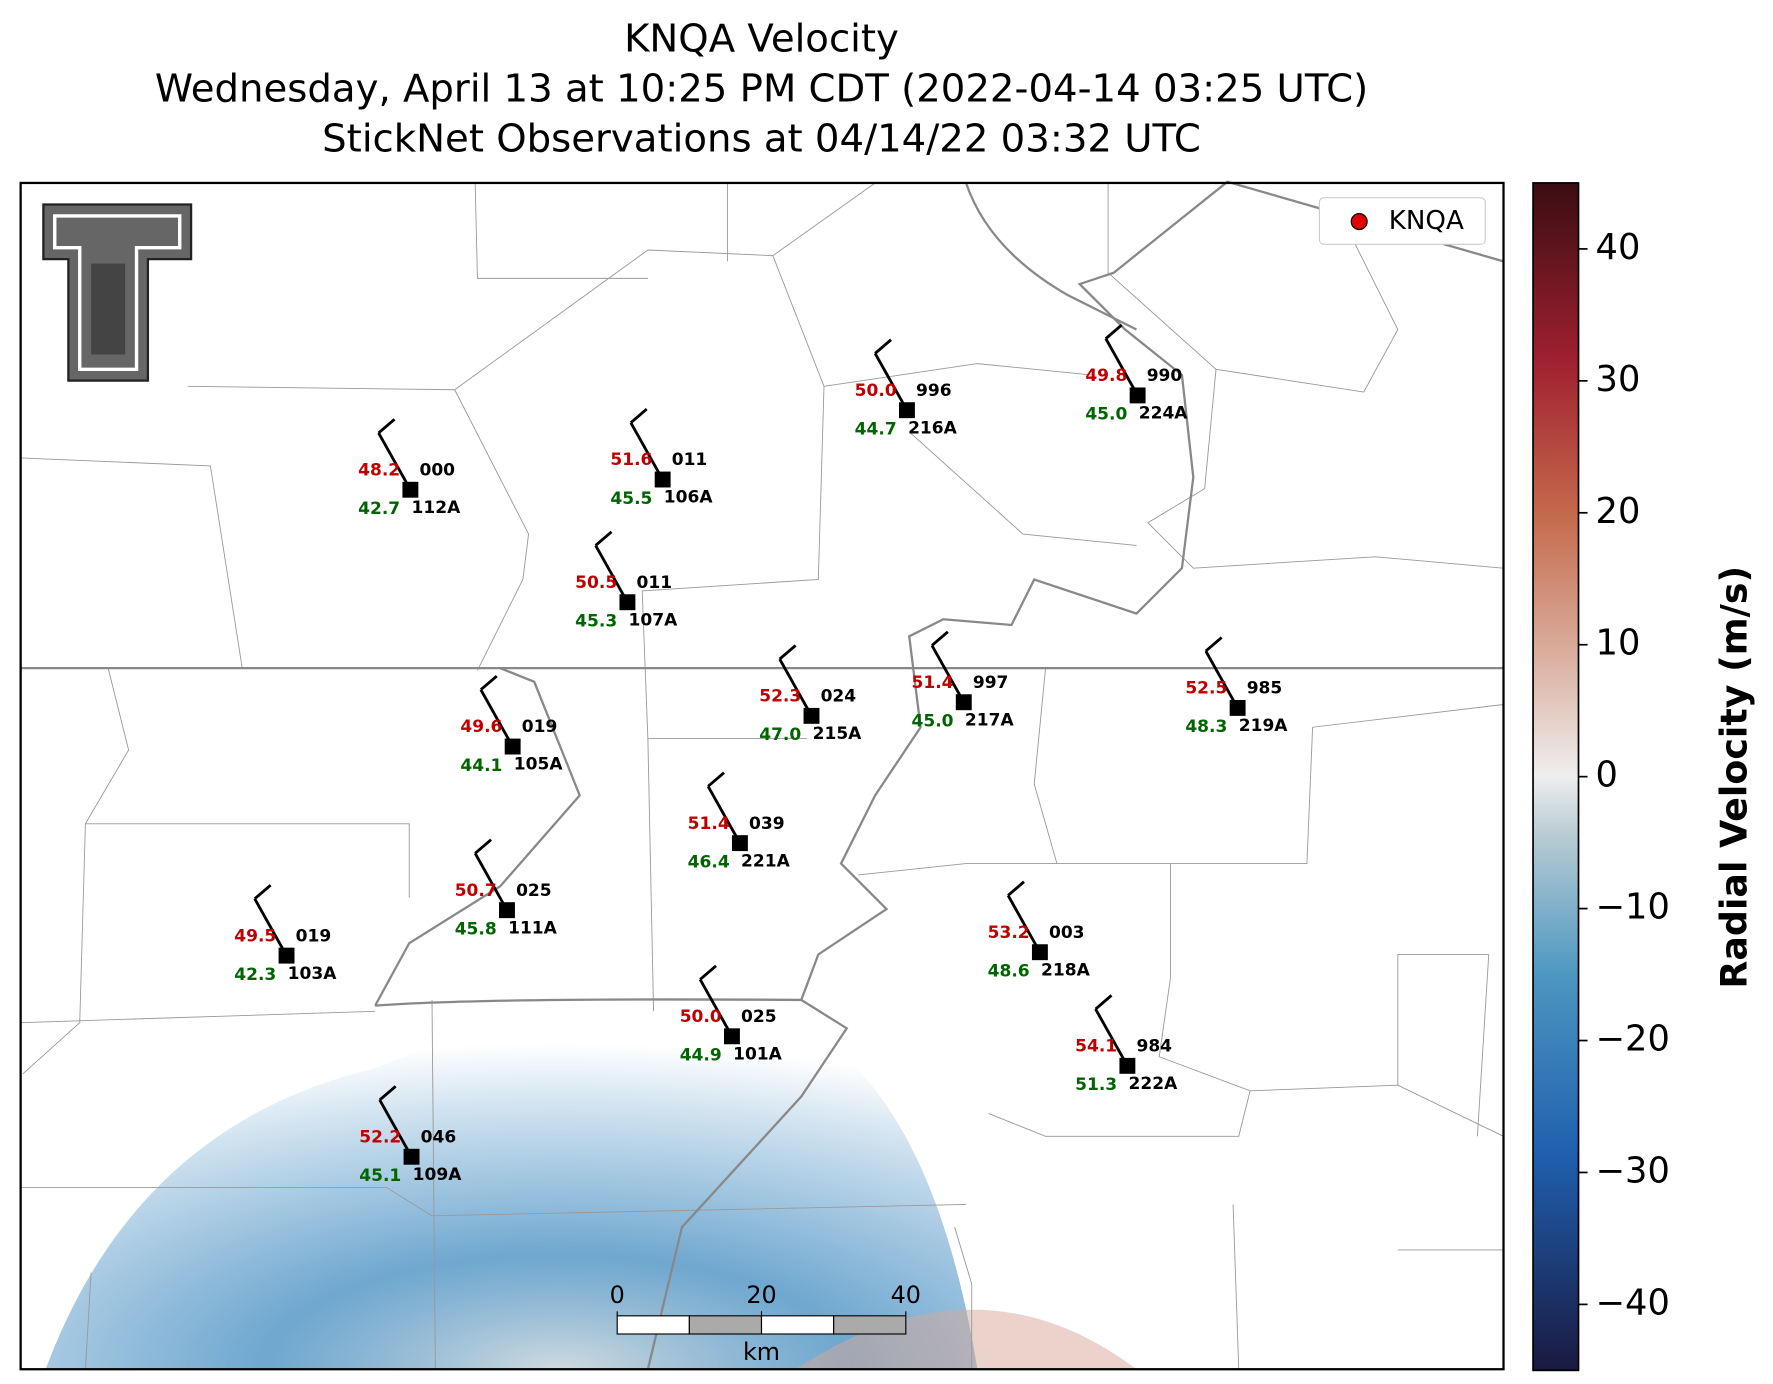 The image size is (1773, 1384). What do you see at coordinates (596, 583) in the screenshot?
I see `temperature: 50.5` at bounding box center [596, 583].